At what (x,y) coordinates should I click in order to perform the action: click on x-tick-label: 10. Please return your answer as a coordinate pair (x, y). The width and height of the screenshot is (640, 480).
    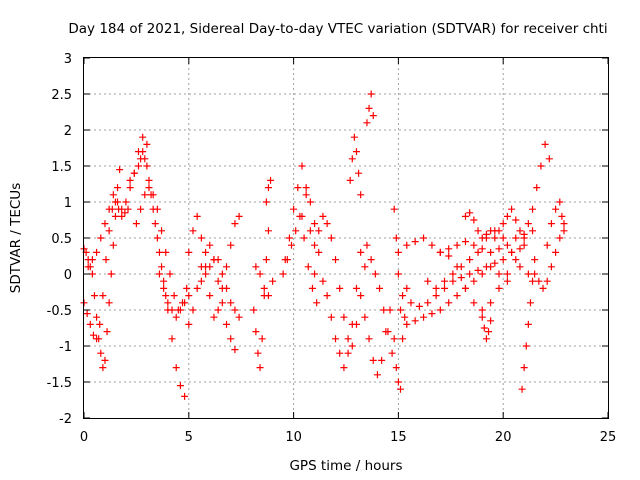
    Looking at the image, I should click on (293, 437).